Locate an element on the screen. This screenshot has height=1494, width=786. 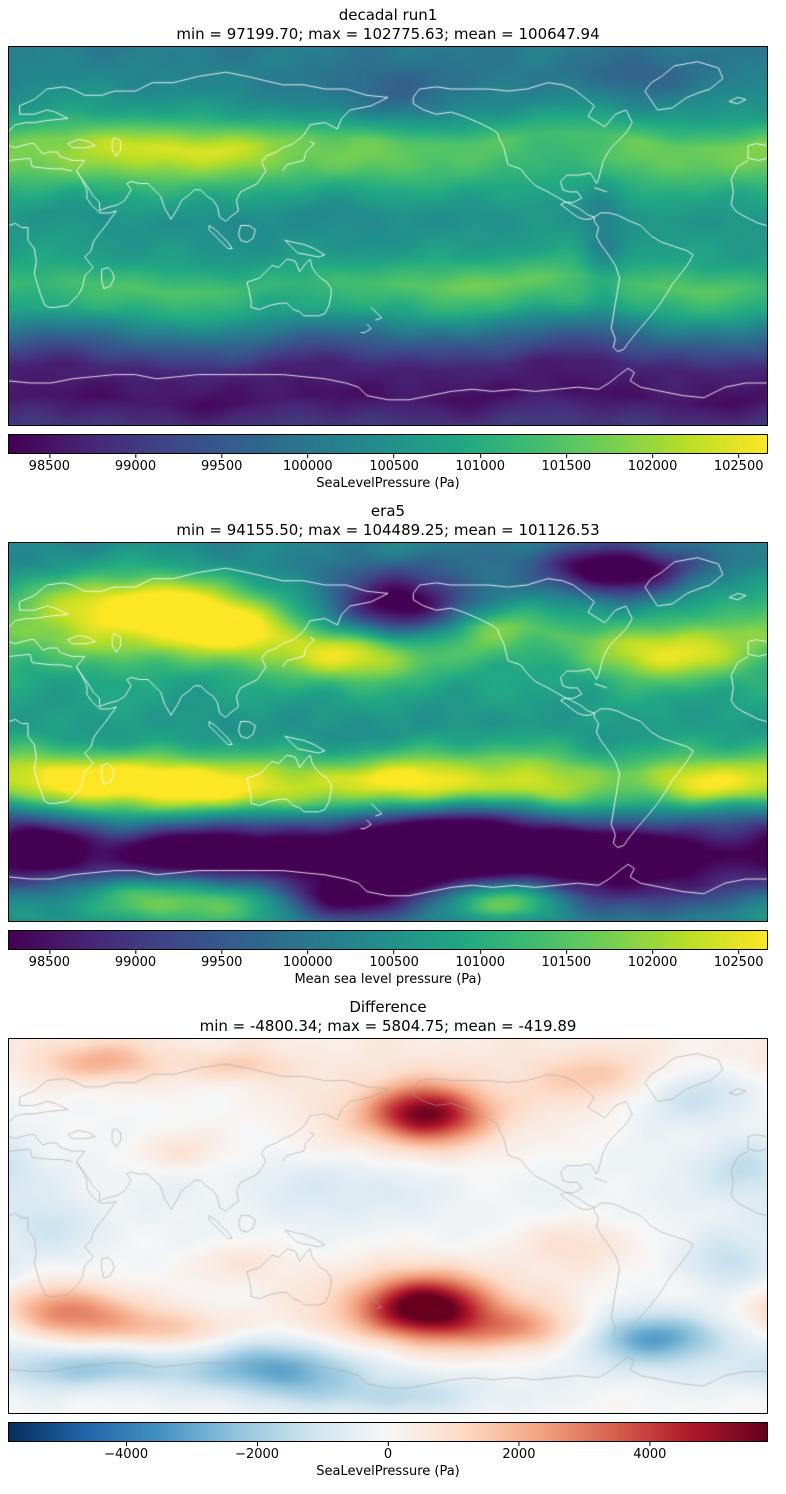
colorbar-ticks: −4000 −2000 0 2000 4000 is located at coordinates (388, 1453).